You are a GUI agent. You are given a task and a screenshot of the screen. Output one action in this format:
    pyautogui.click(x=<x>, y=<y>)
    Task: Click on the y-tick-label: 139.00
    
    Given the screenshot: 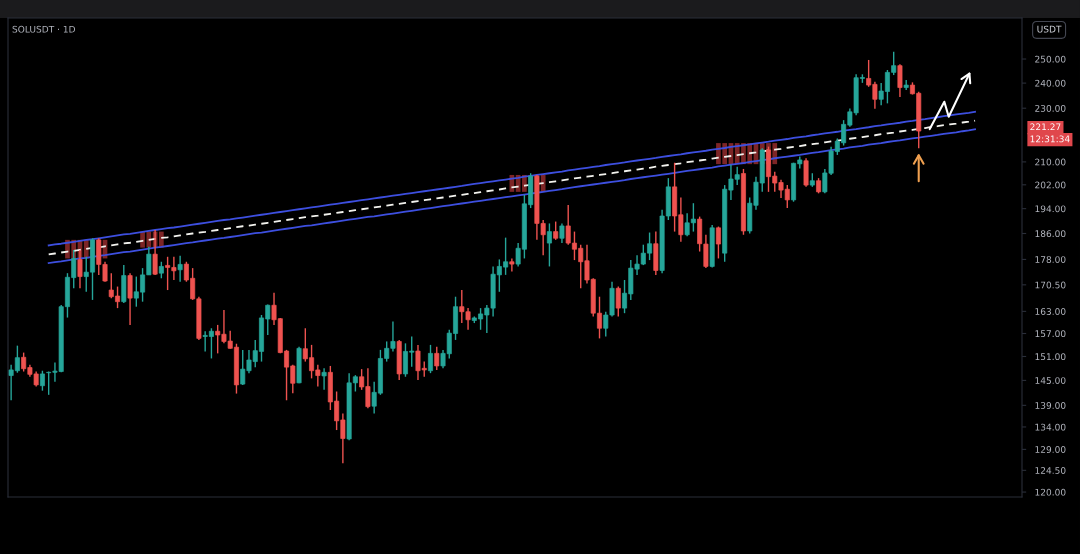 What is the action you would take?
    pyautogui.click(x=1050, y=405)
    